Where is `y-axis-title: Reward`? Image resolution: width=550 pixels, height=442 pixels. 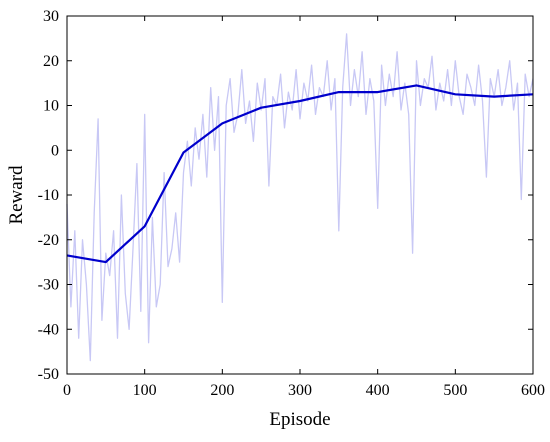 y-axis-title: Reward is located at coordinates (16, 195).